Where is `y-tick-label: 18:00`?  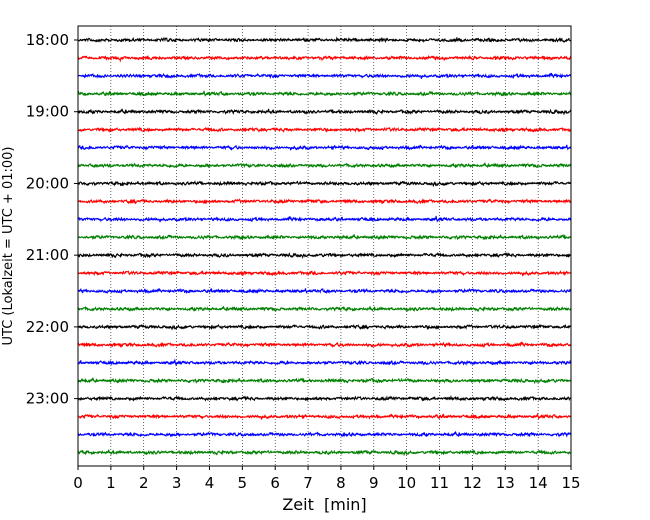
y-tick-label: 18:00 is located at coordinates (47, 40).